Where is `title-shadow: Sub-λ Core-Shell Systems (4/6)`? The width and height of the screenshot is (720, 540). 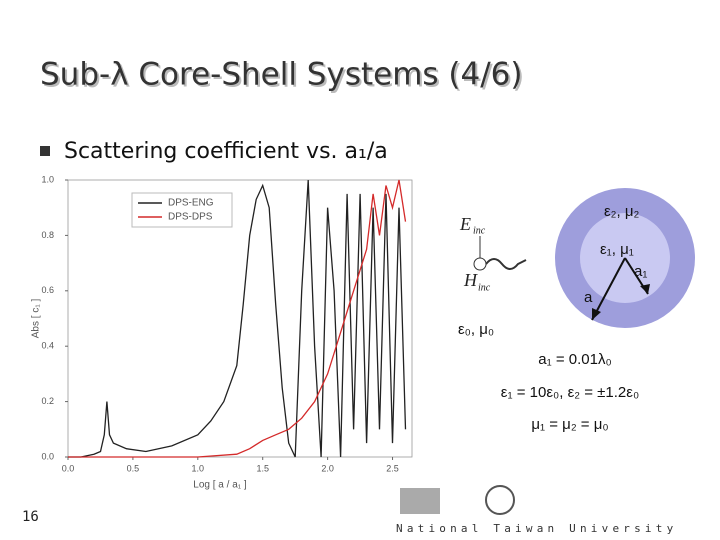
title-shadow: Sub-λ Core-Shell Systems (4/6) is located at coordinates (283, 77).